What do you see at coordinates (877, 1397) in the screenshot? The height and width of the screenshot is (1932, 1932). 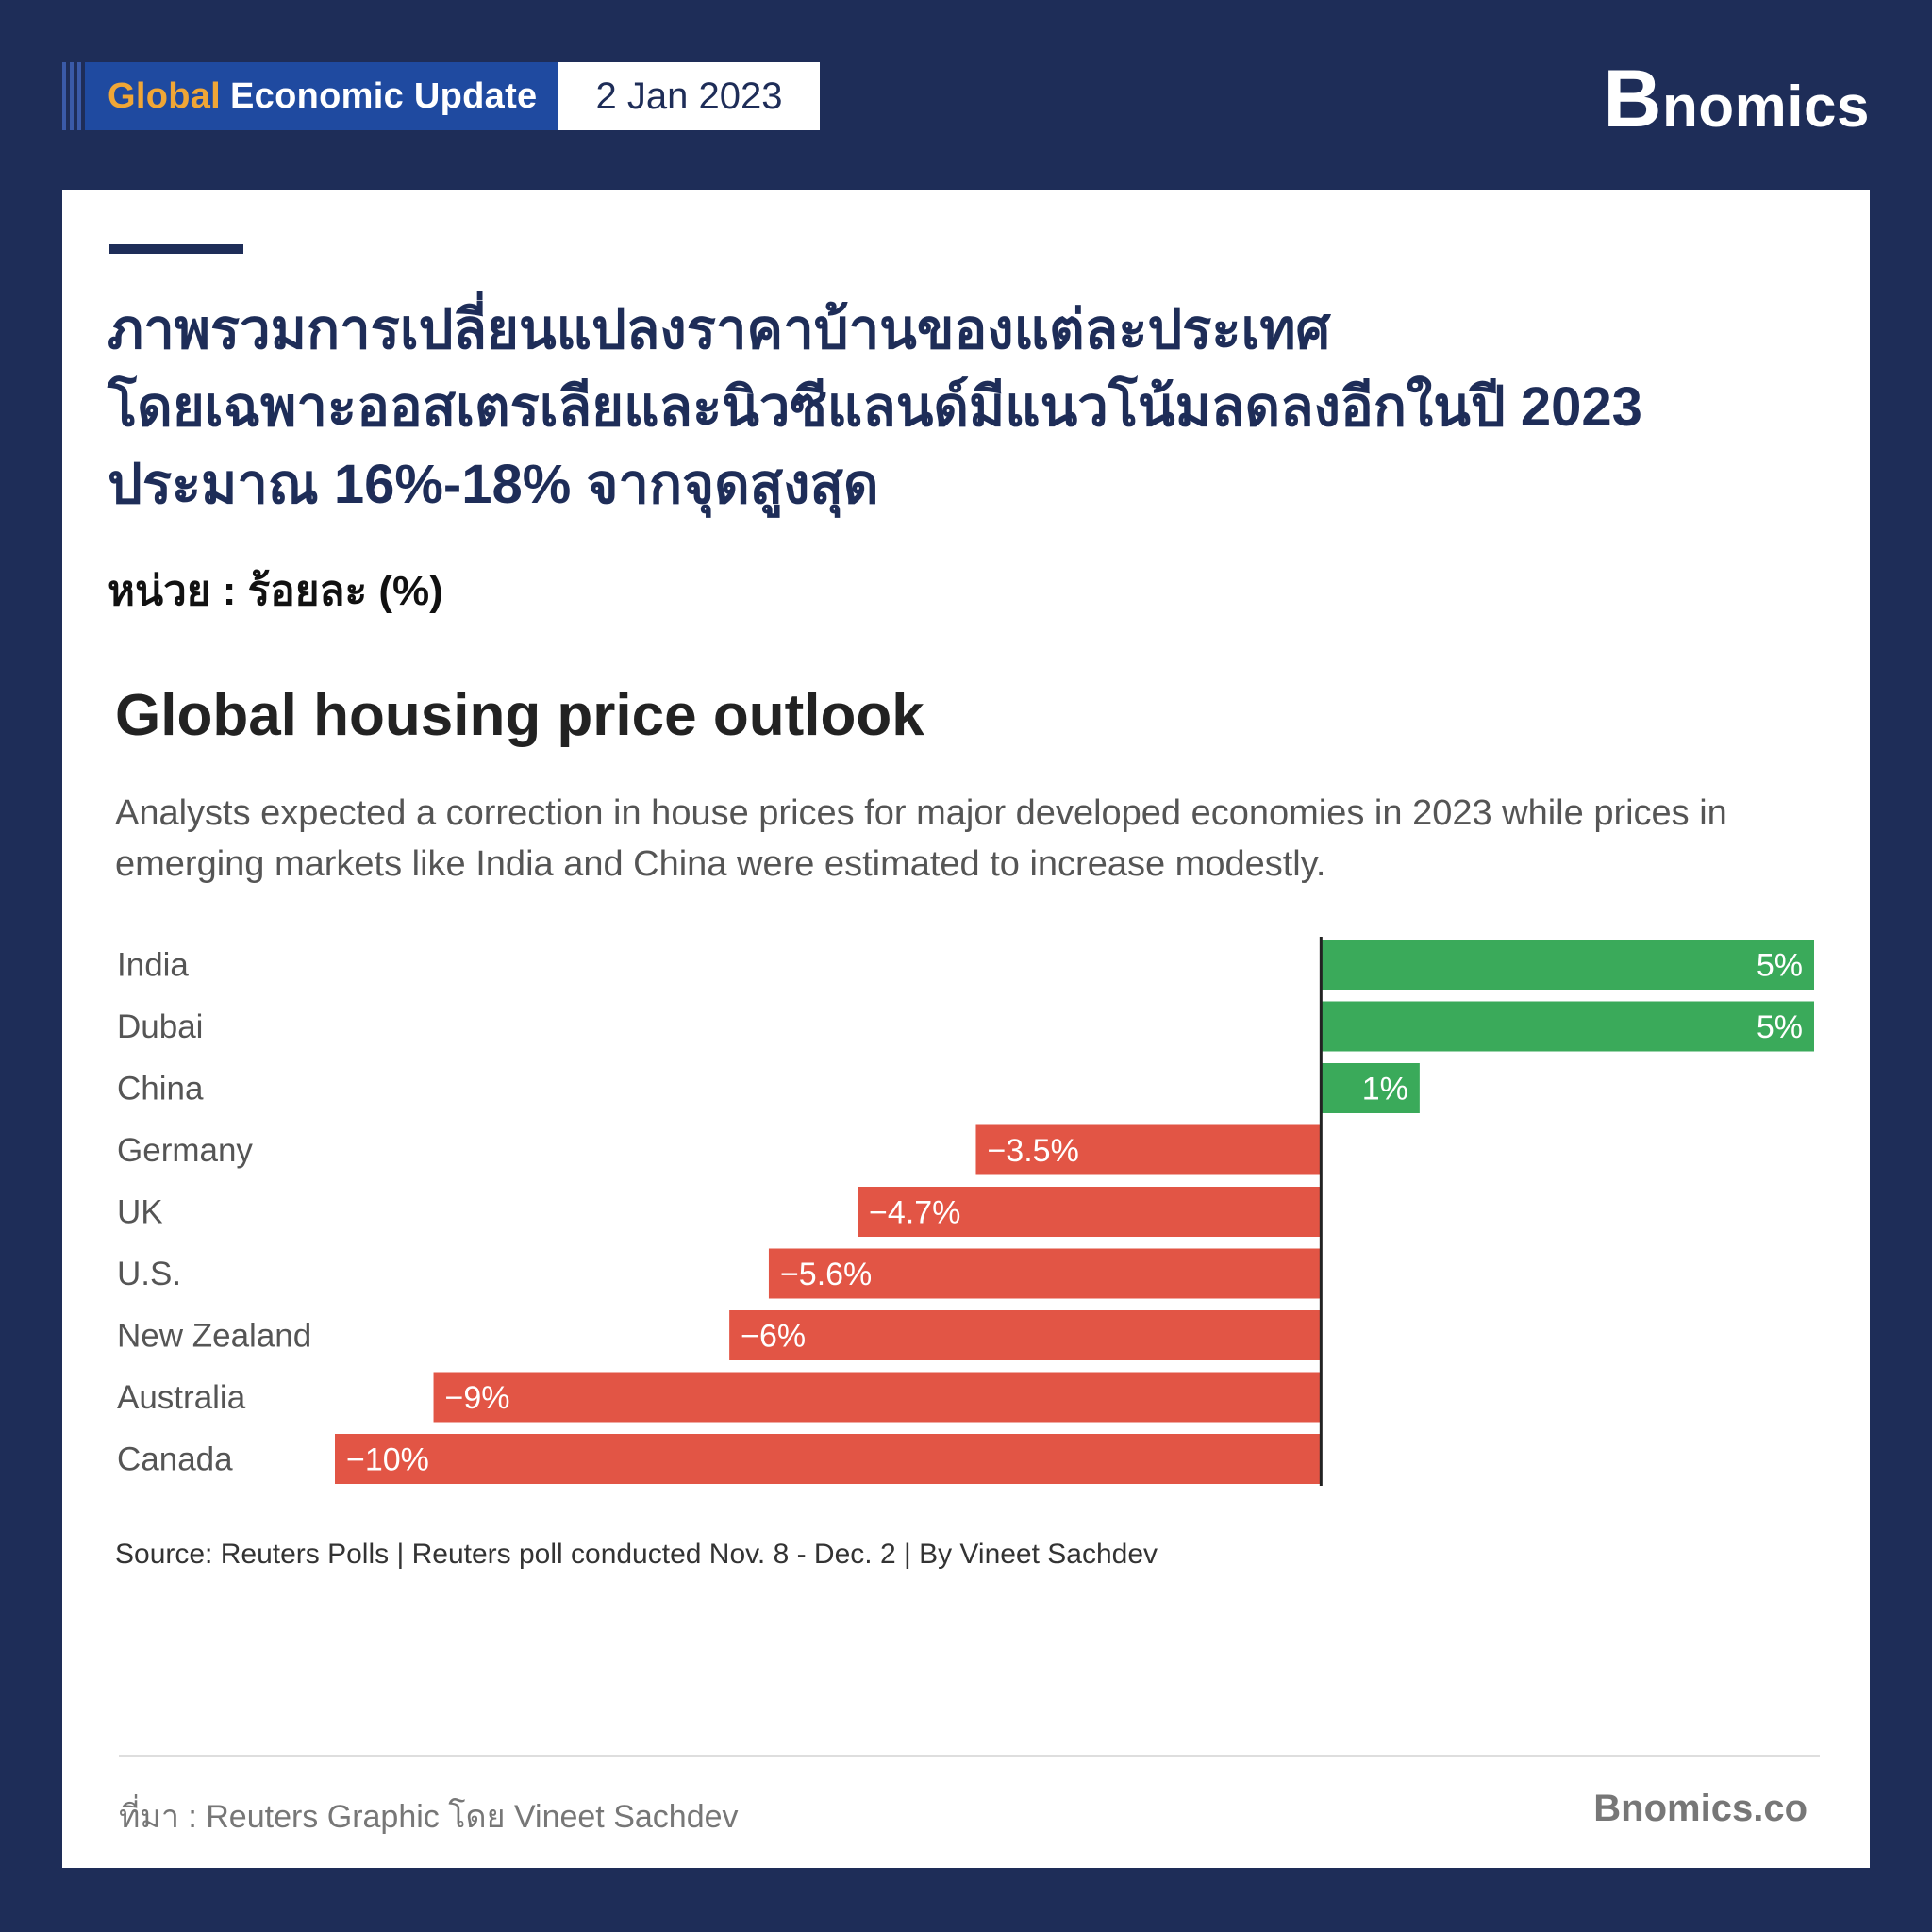 I see `bar-australia` at bounding box center [877, 1397].